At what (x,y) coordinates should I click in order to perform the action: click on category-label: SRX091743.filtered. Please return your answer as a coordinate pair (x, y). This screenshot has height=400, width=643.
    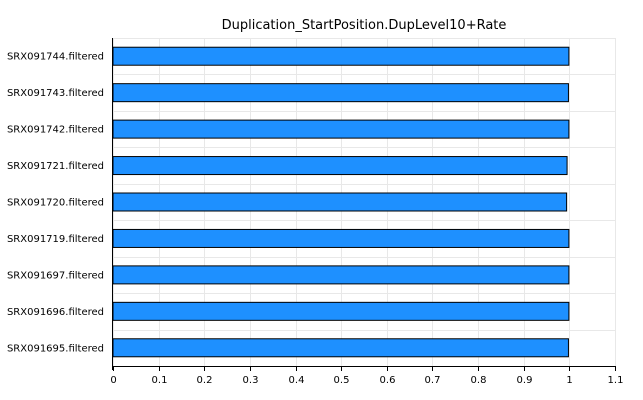
    Looking at the image, I should click on (55, 93).